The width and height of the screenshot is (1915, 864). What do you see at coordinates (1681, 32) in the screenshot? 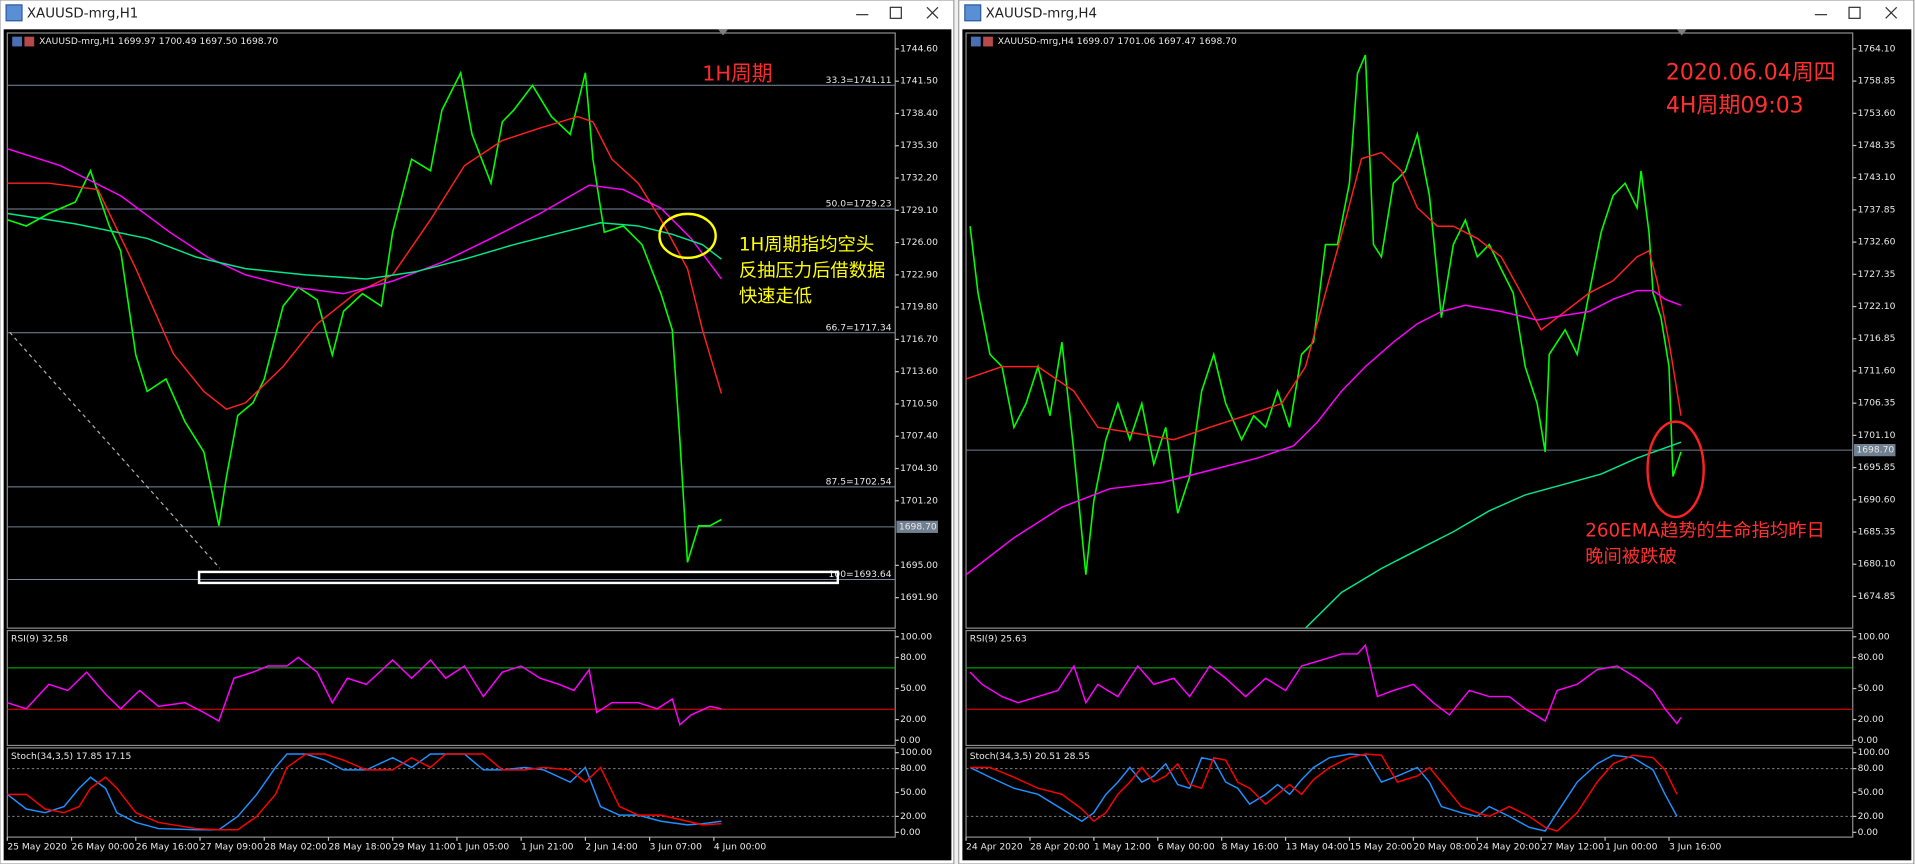
I see `shift-marker` at bounding box center [1681, 32].